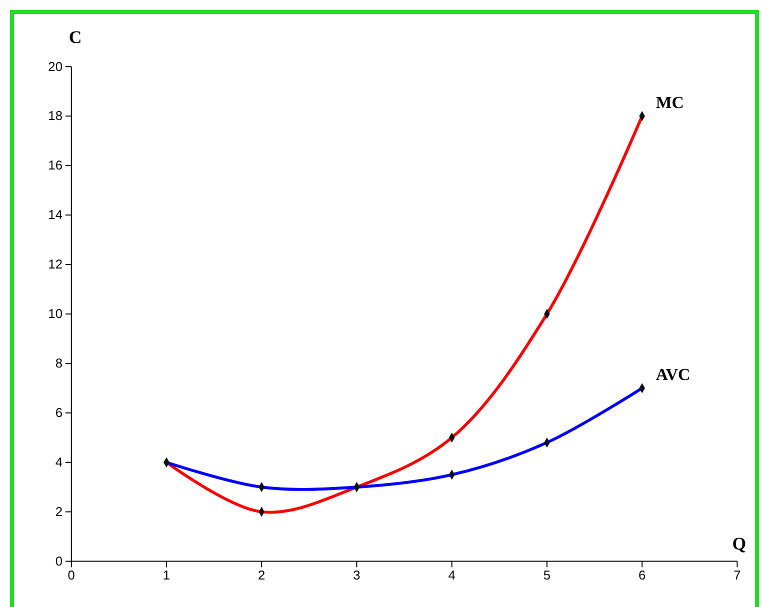 This screenshot has width=763, height=607. I want to click on y-tick-label: 8, so click(58, 363).